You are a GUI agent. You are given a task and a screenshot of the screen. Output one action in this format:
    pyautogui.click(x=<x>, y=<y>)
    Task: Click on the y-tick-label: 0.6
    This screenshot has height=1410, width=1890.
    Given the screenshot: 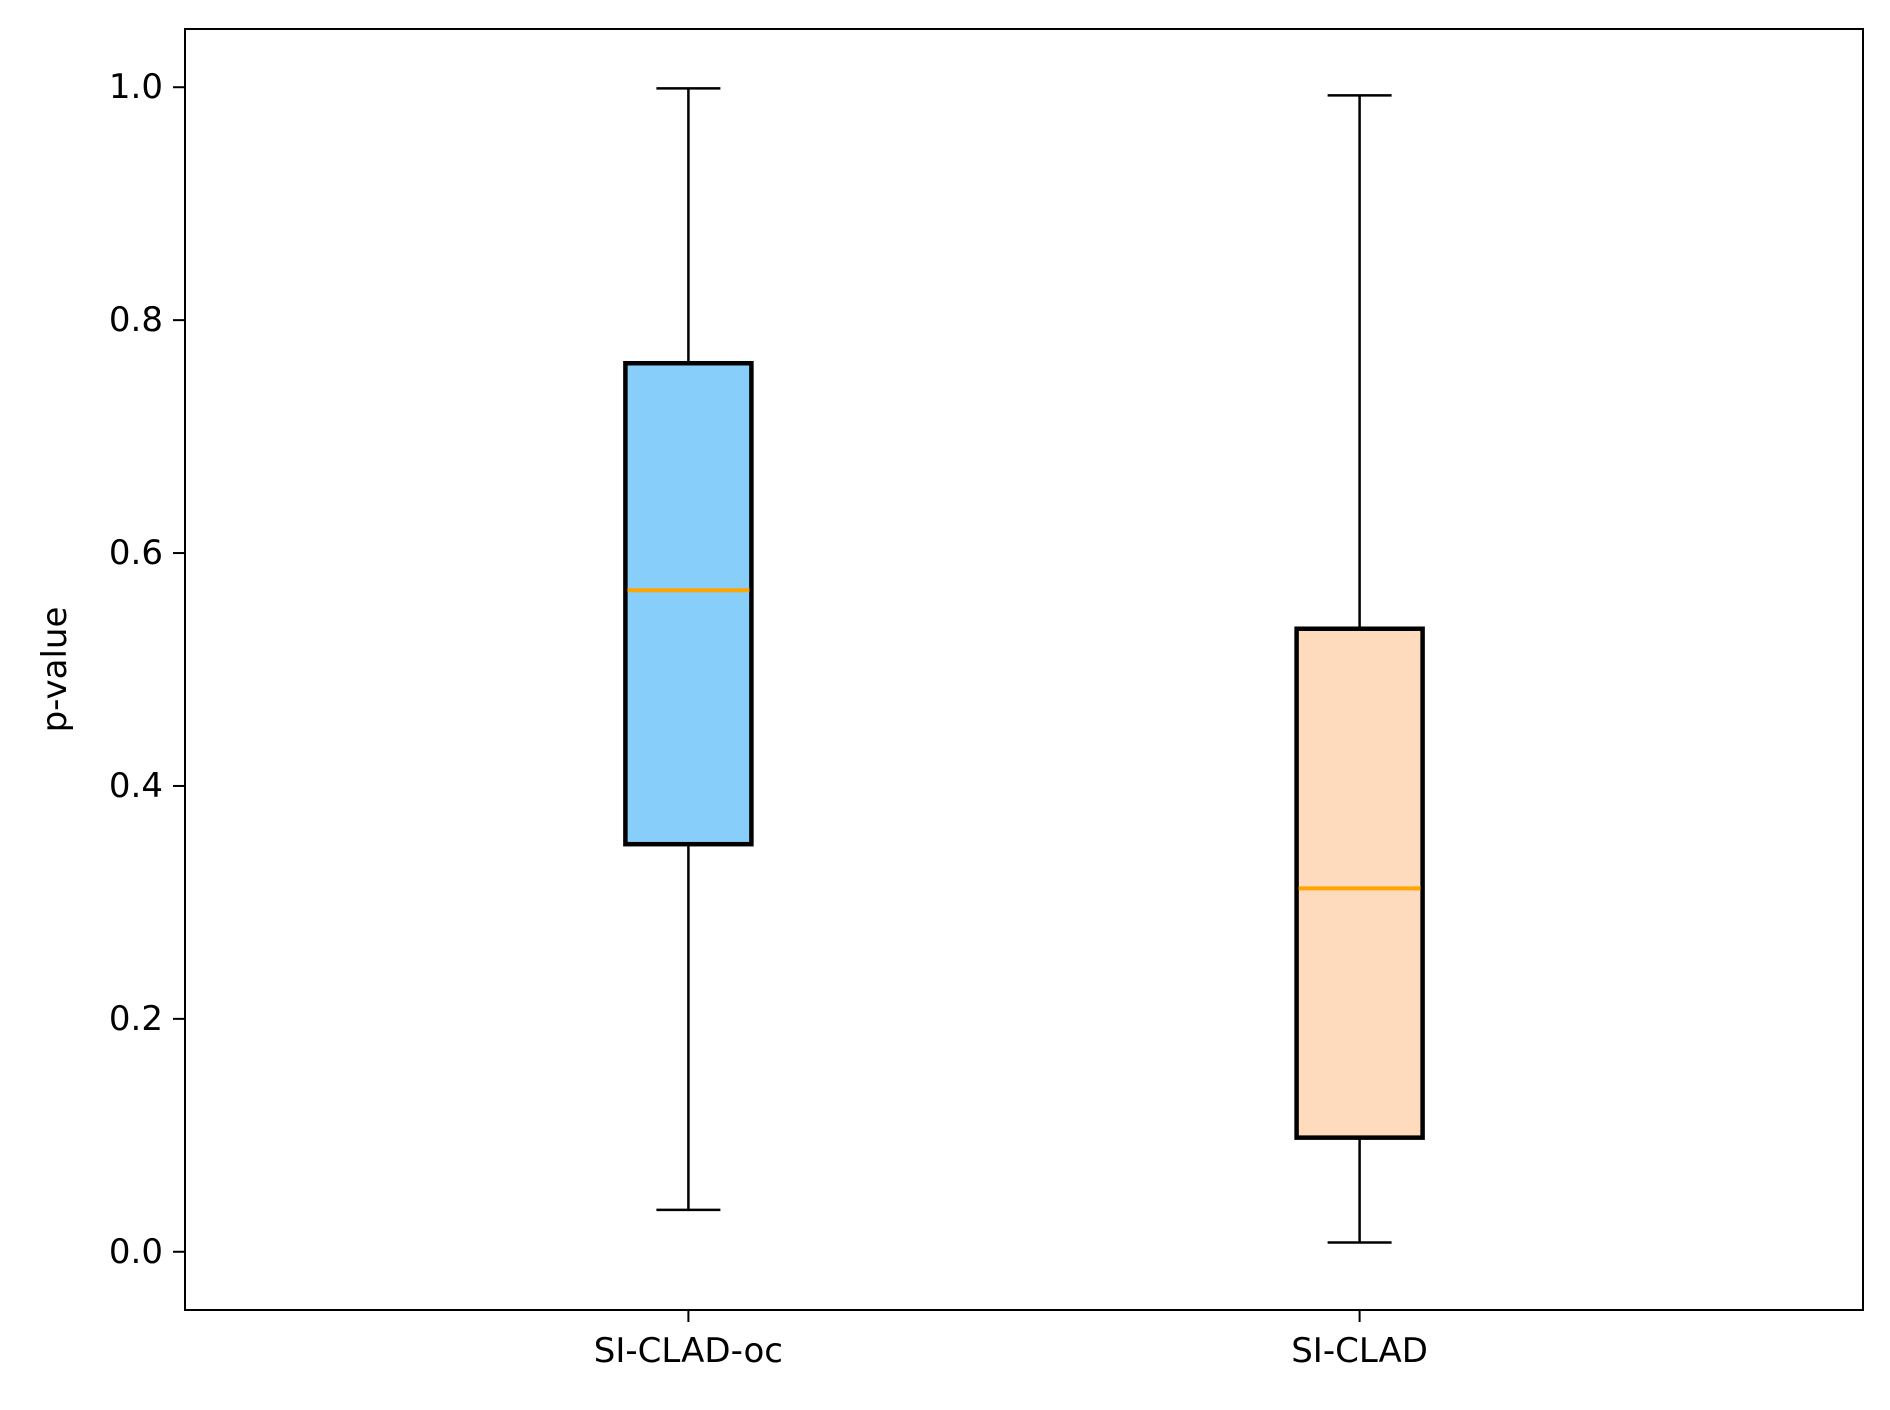 What is the action you would take?
    pyautogui.click(x=136, y=553)
    